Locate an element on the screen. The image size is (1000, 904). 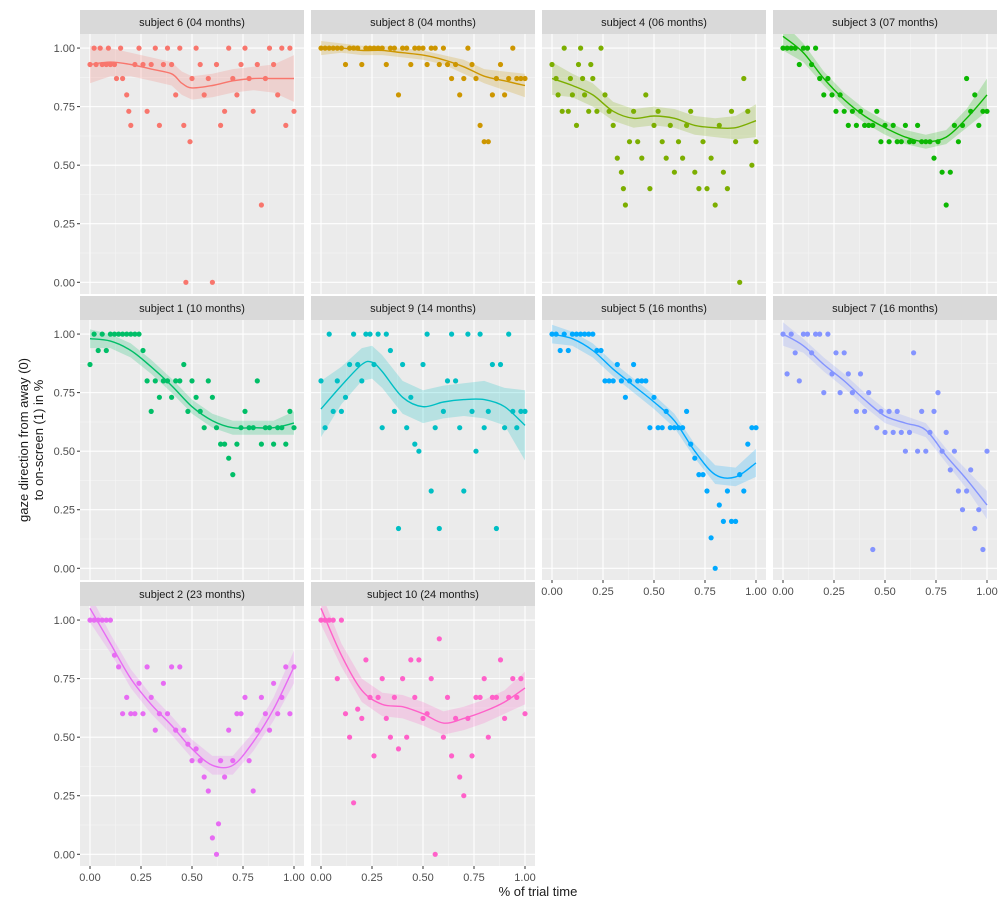
facet-panel: subject 4 (06 months) is located at coordinates (654, 152).